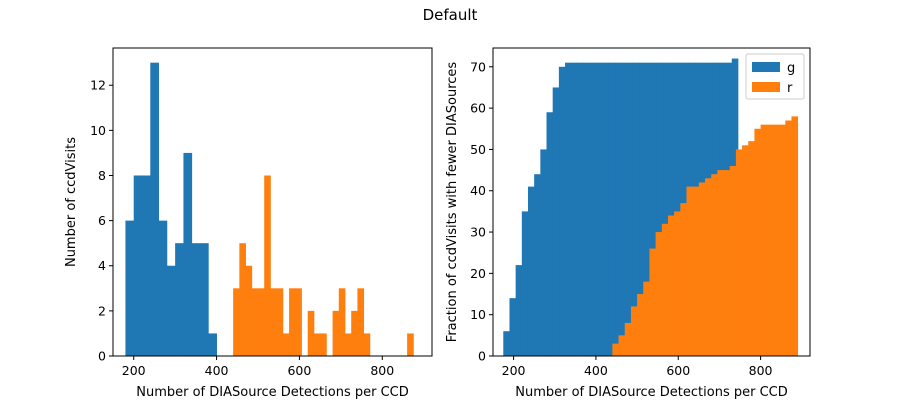 The height and width of the screenshot is (400, 900). What do you see at coordinates (478, 190) in the screenshot?
I see `ytick-label-40: 40` at bounding box center [478, 190].